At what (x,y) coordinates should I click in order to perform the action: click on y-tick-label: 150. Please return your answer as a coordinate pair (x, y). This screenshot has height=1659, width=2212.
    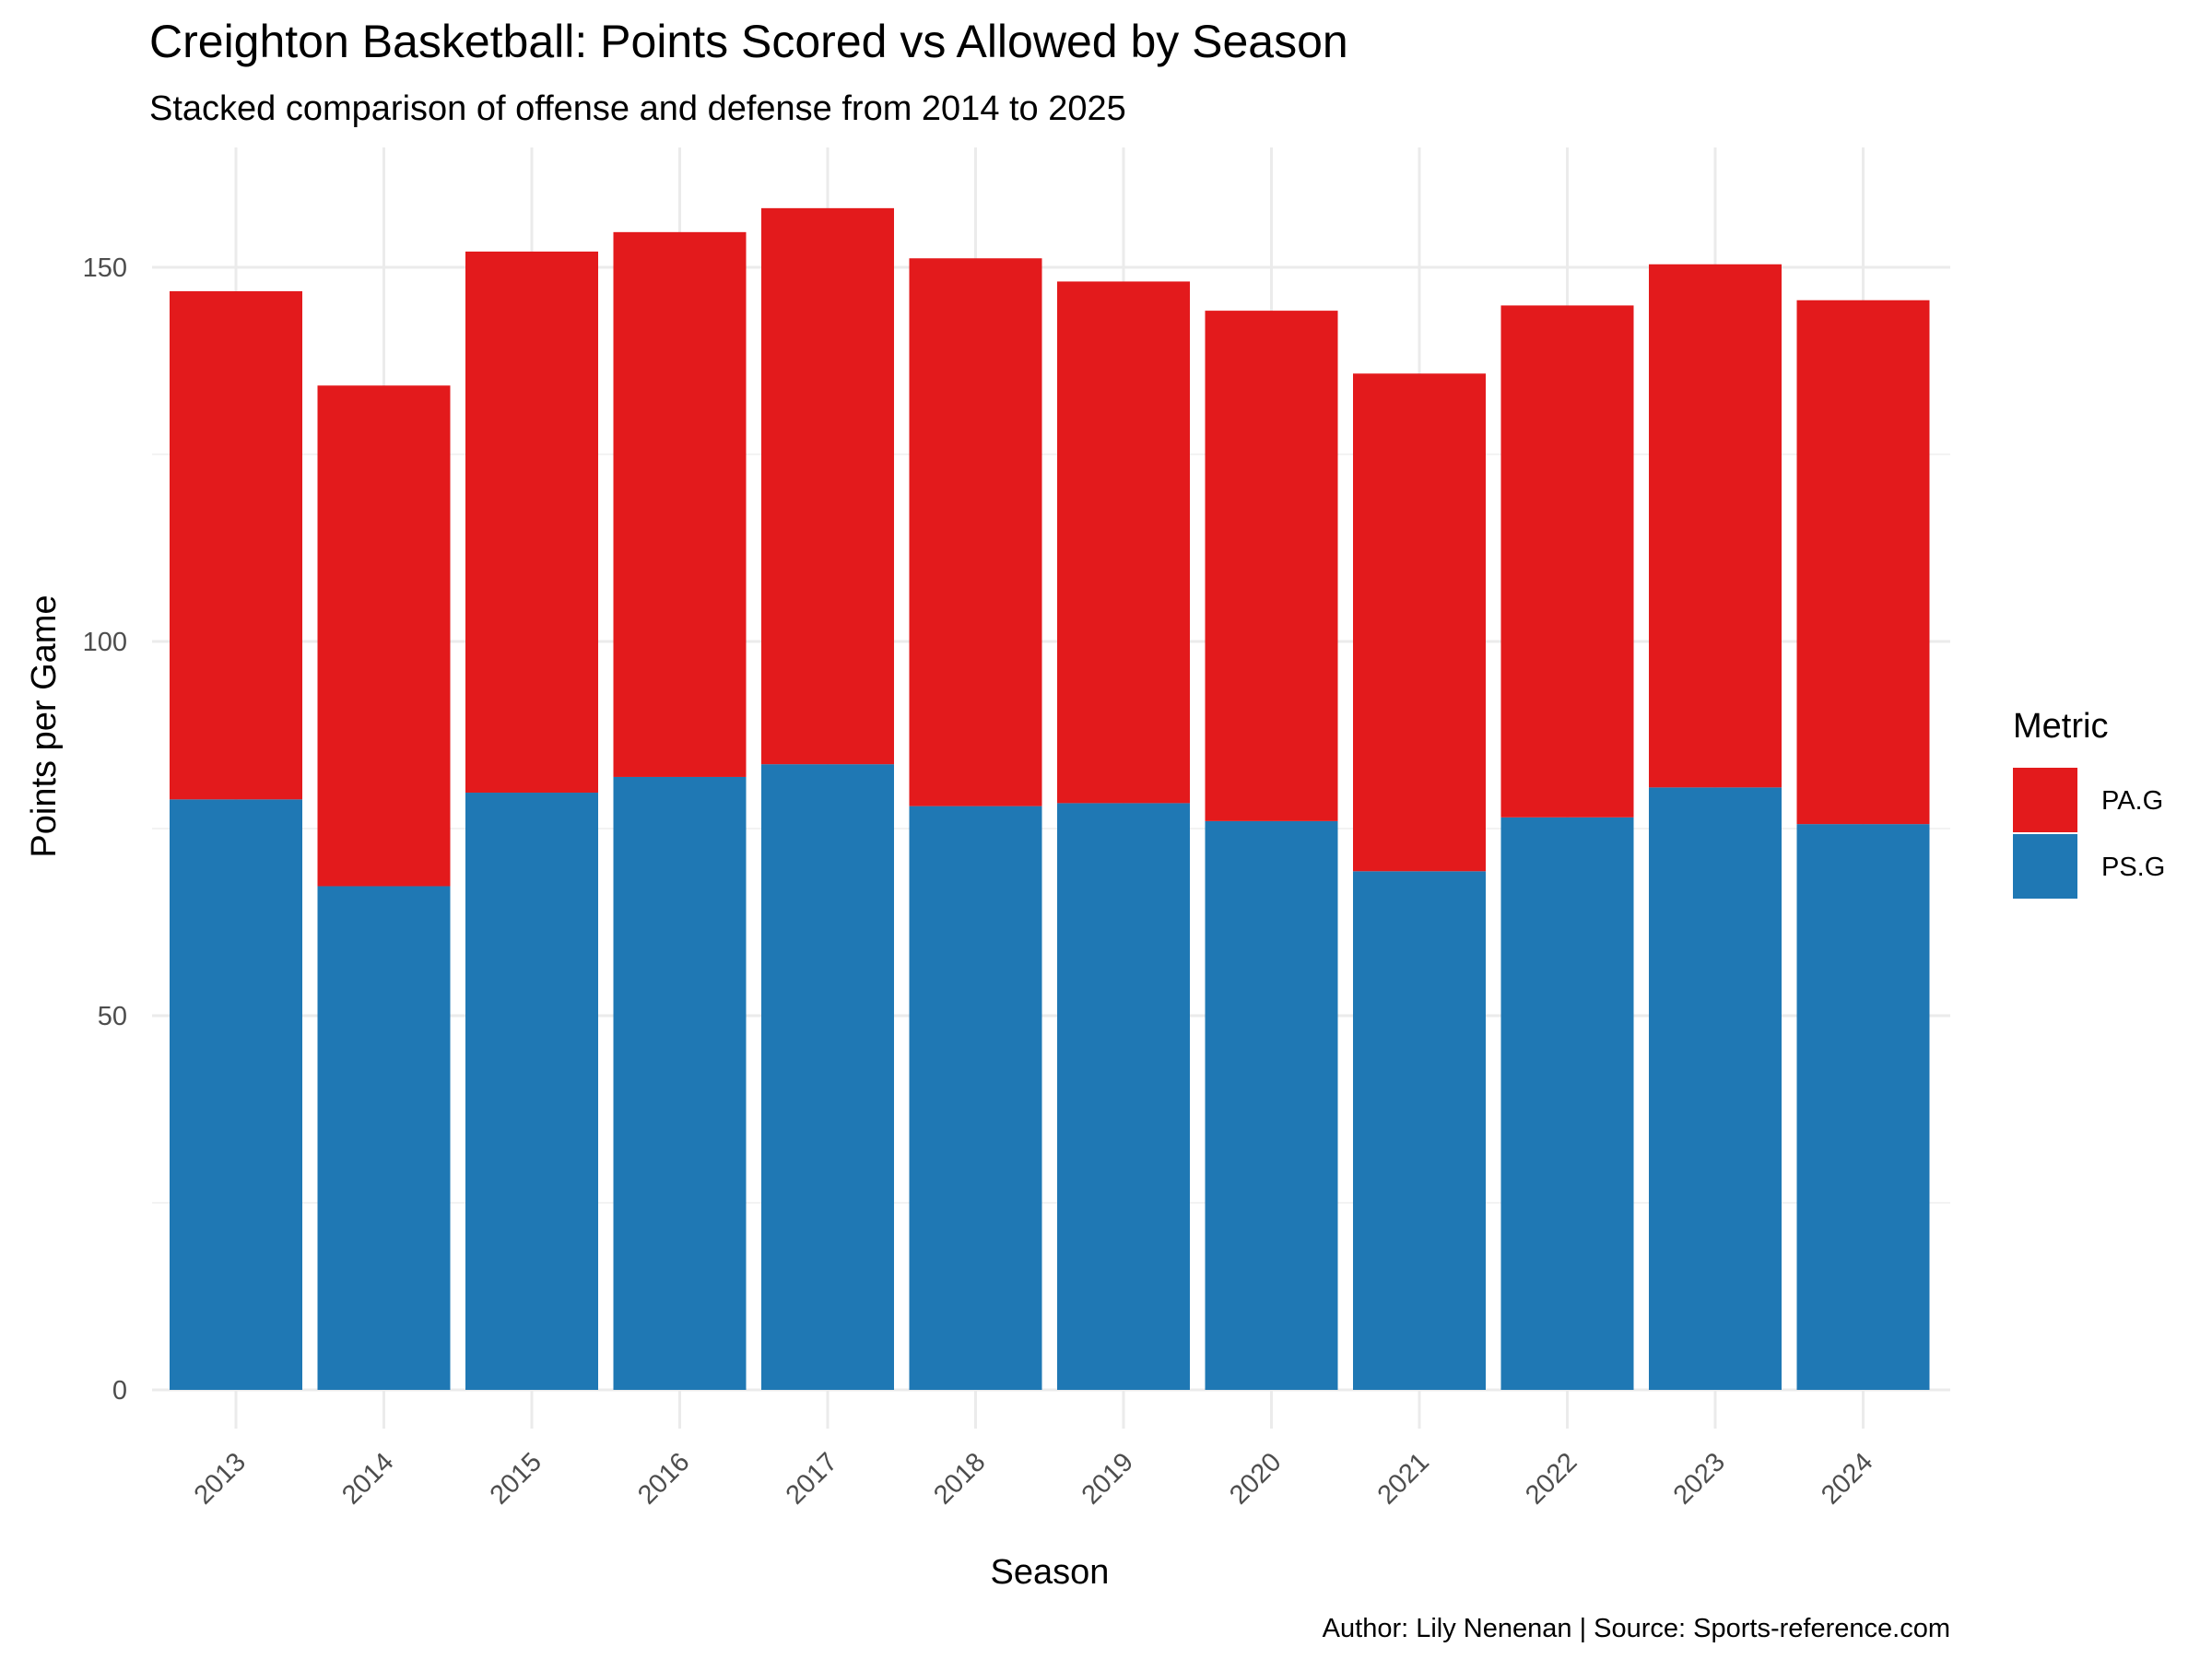
    Looking at the image, I should click on (105, 268).